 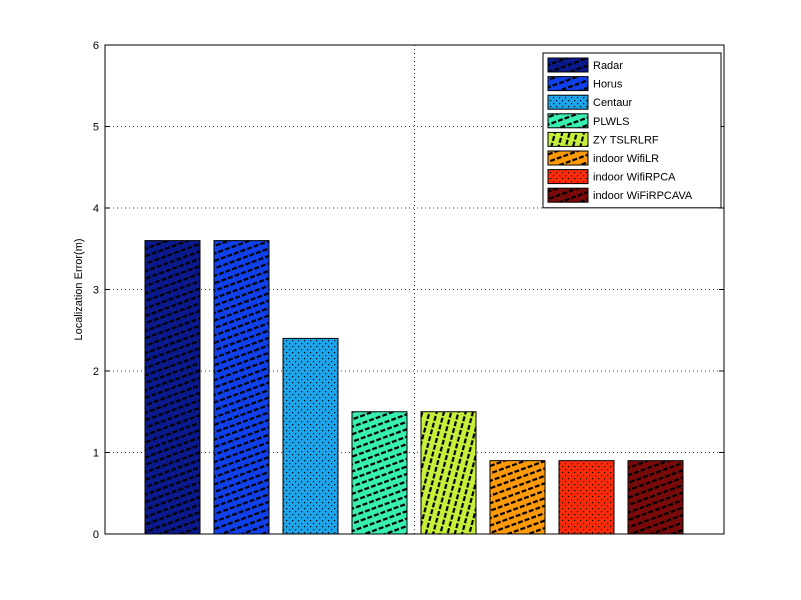 What do you see at coordinates (96, 454) in the screenshot?
I see `y-tick-label: 1` at bounding box center [96, 454].